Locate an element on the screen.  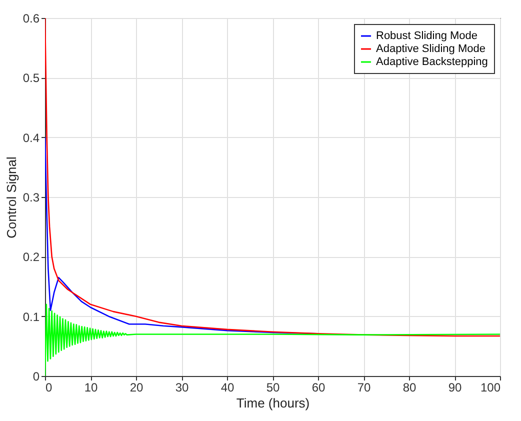
y-tick-label: 0.5 is located at coordinates (31, 78).